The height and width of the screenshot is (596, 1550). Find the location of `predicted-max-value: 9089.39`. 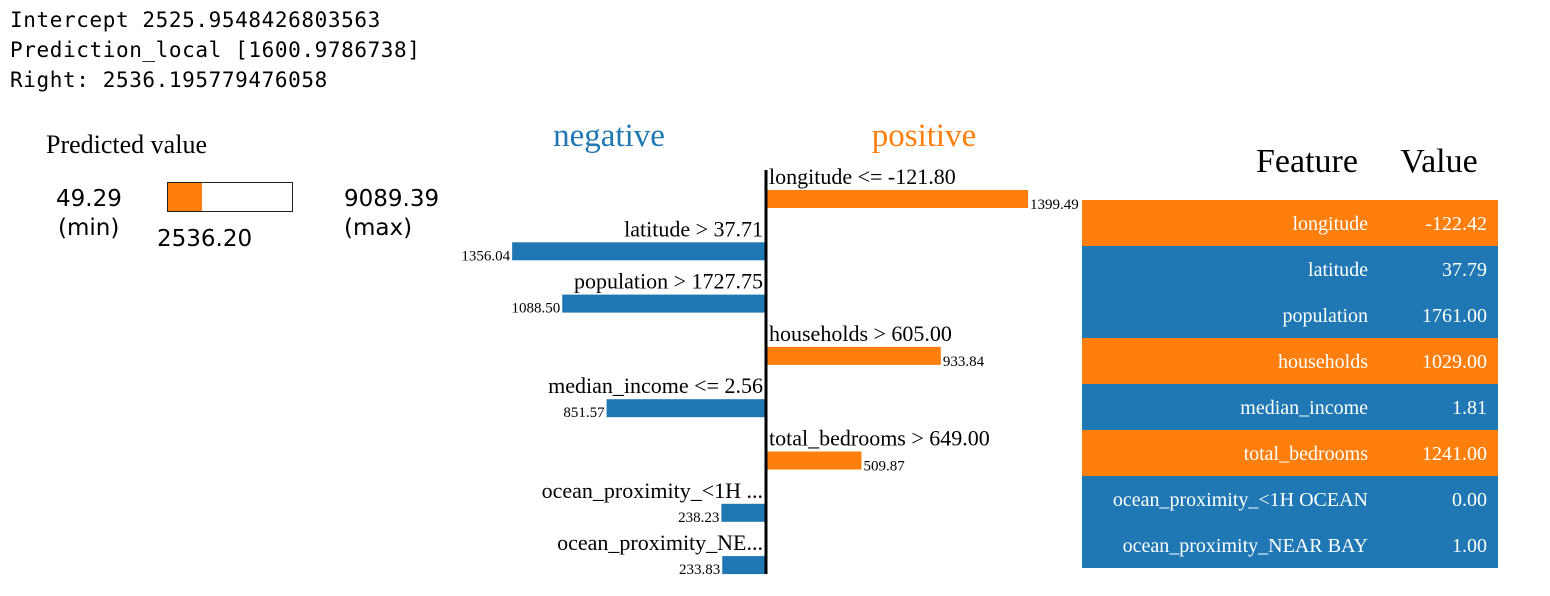

predicted-max-value: 9089.39 is located at coordinates (392, 199).